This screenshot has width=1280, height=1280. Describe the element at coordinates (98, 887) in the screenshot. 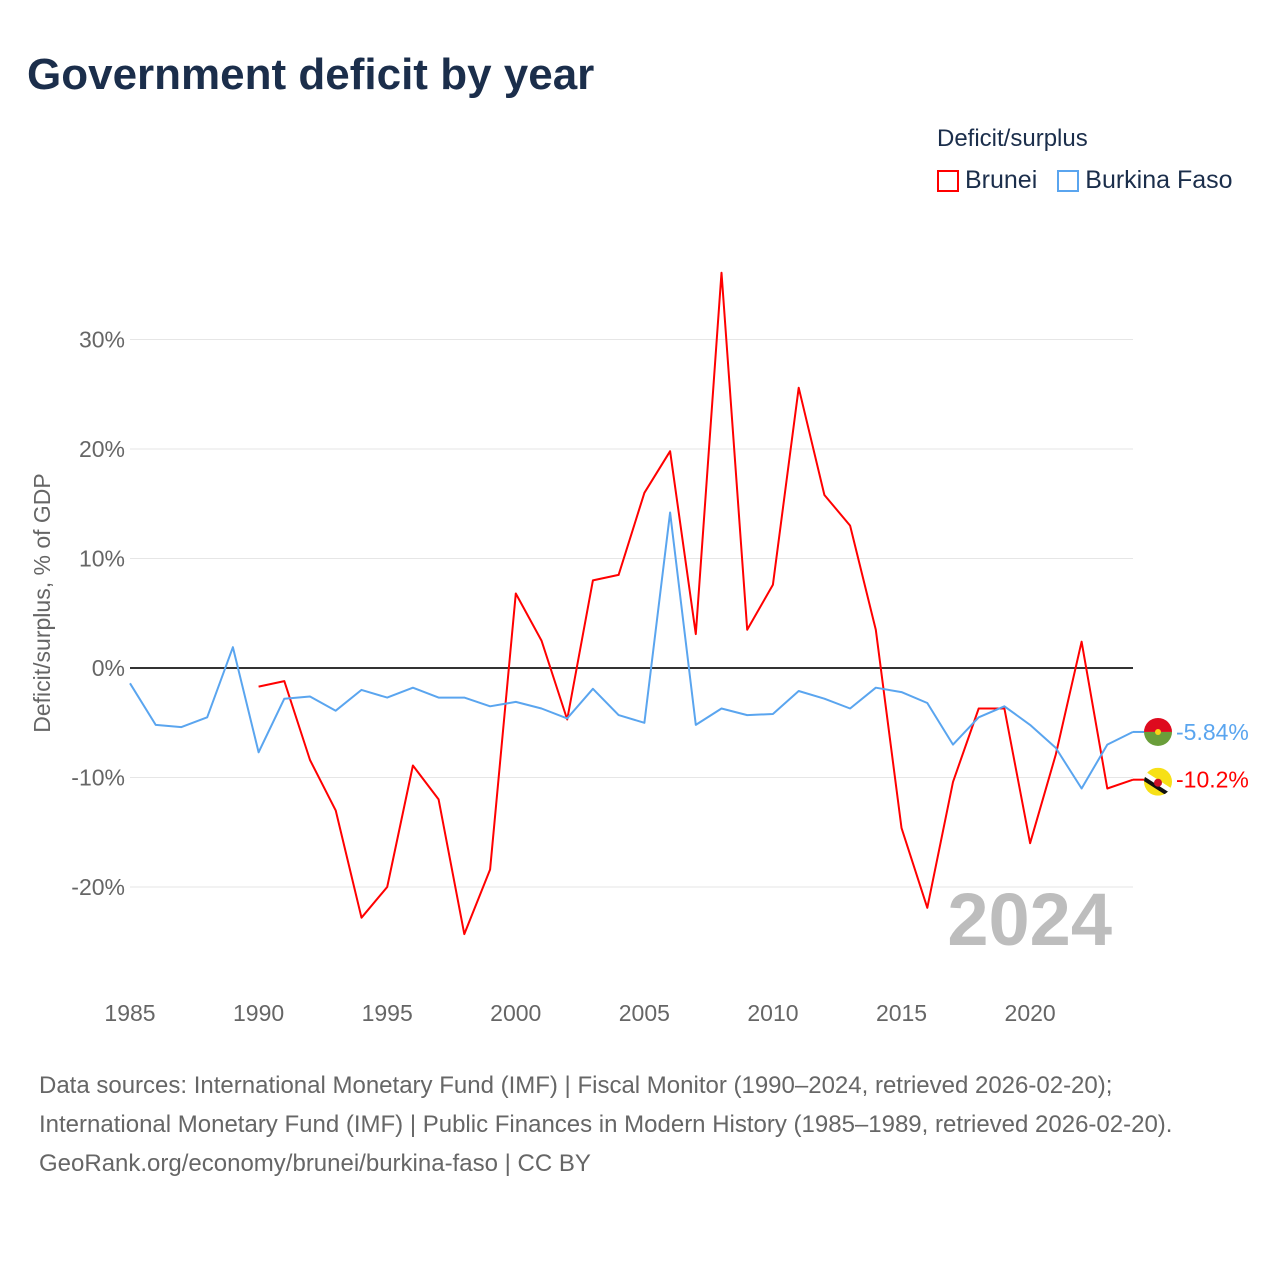

I see `y-tick-label: -20%` at that location.